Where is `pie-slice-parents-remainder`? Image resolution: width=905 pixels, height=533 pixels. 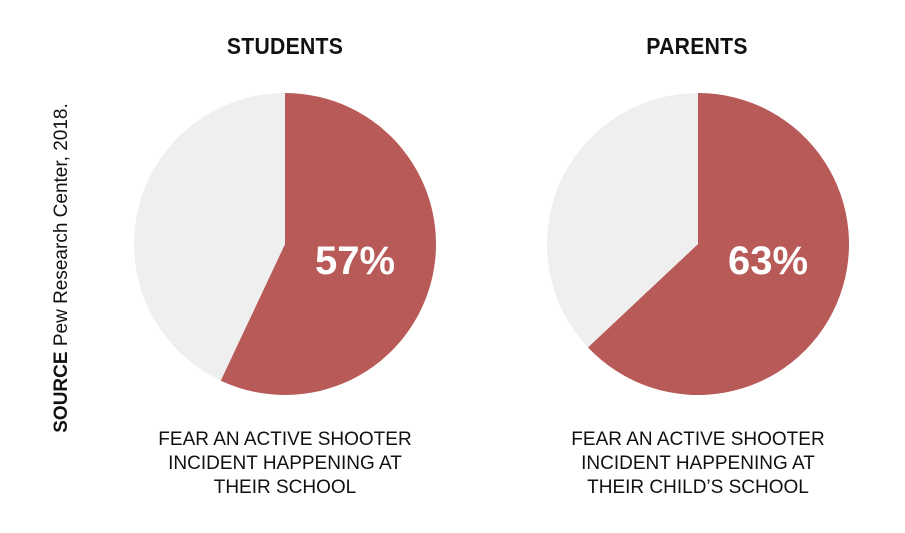 pie-slice-parents-remainder is located at coordinates (622, 220).